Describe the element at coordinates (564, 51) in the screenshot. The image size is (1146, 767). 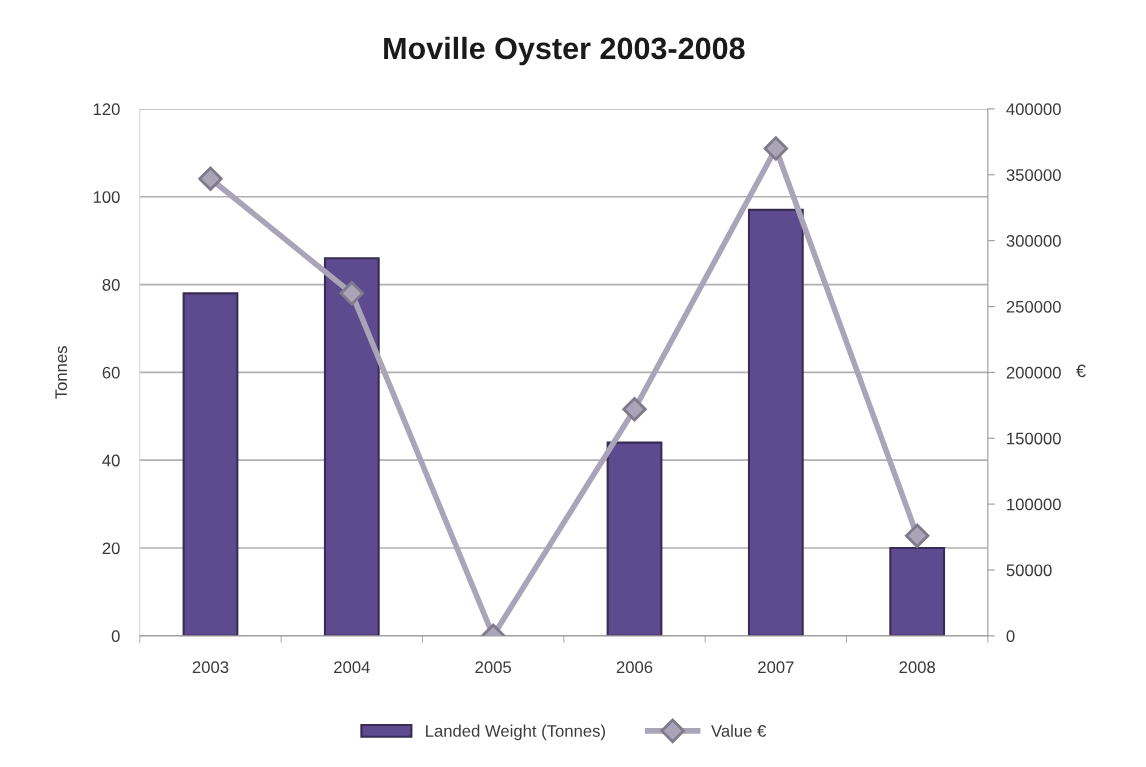
I see `chart-title: Moville Oyster 2003-2008` at that location.